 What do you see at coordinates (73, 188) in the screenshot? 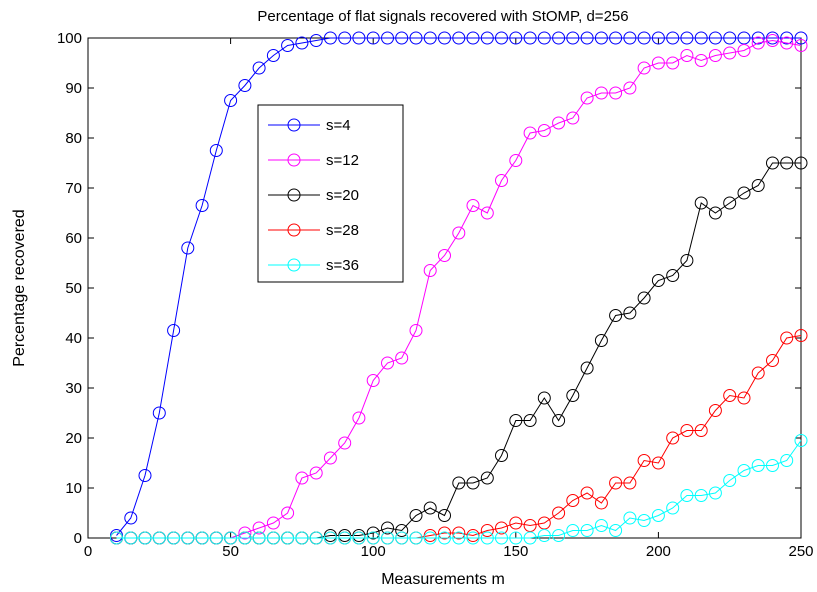
I see `y-tick-label: 70` at bounding box center [73, 188].